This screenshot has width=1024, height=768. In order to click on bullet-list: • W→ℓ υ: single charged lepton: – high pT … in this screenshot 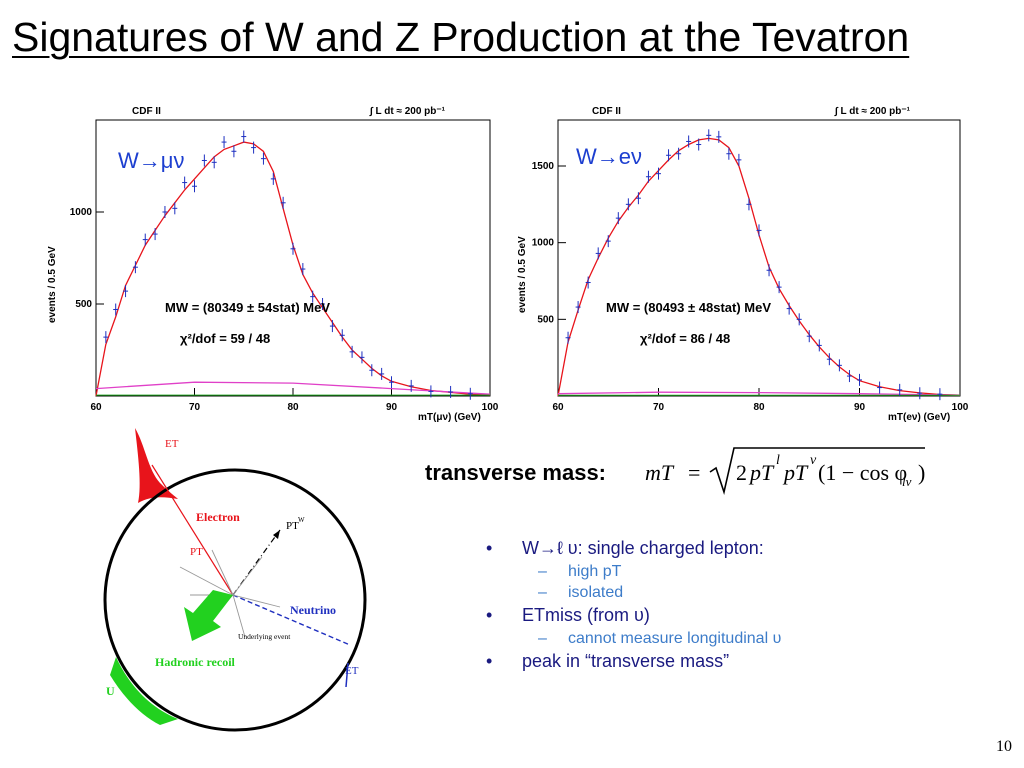, I will do `click(740, 607)`.